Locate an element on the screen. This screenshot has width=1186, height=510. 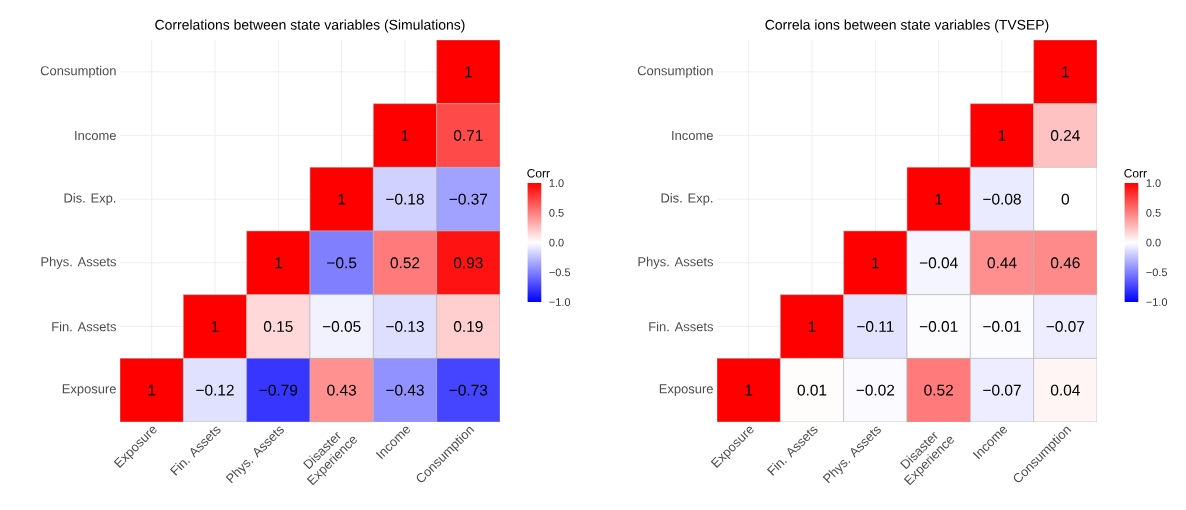
data-label: 0.71 is located at coordinates (468, 135).